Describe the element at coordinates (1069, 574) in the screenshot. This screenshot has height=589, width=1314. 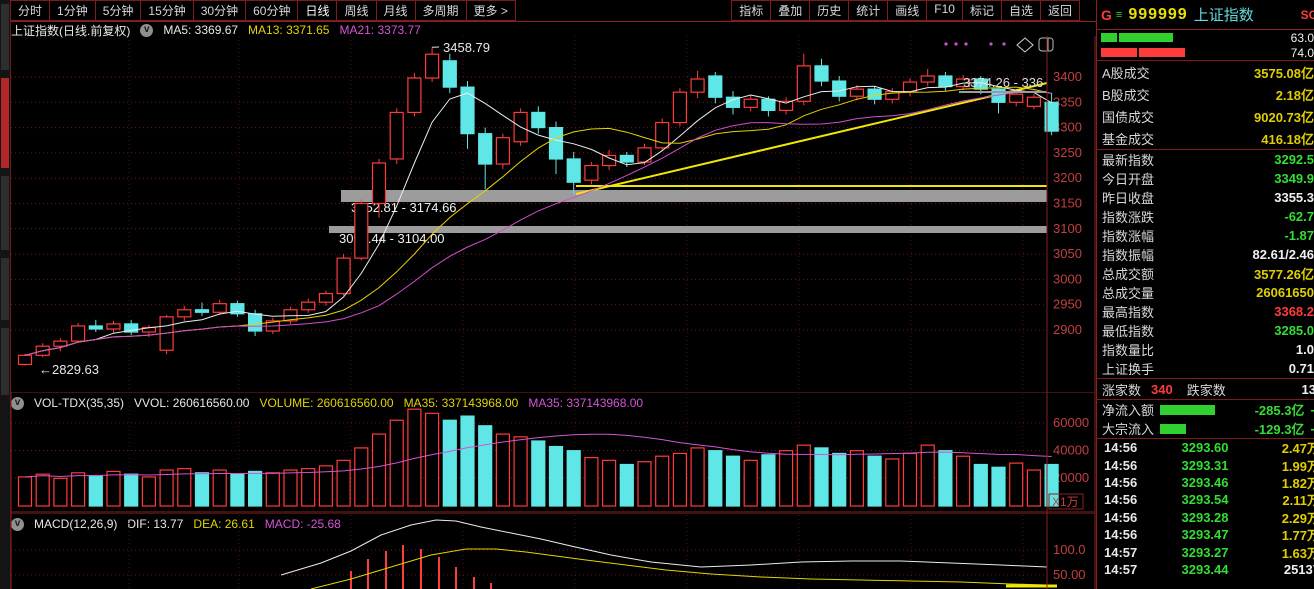
I see `macd-axis-label: 50.00` at that location.